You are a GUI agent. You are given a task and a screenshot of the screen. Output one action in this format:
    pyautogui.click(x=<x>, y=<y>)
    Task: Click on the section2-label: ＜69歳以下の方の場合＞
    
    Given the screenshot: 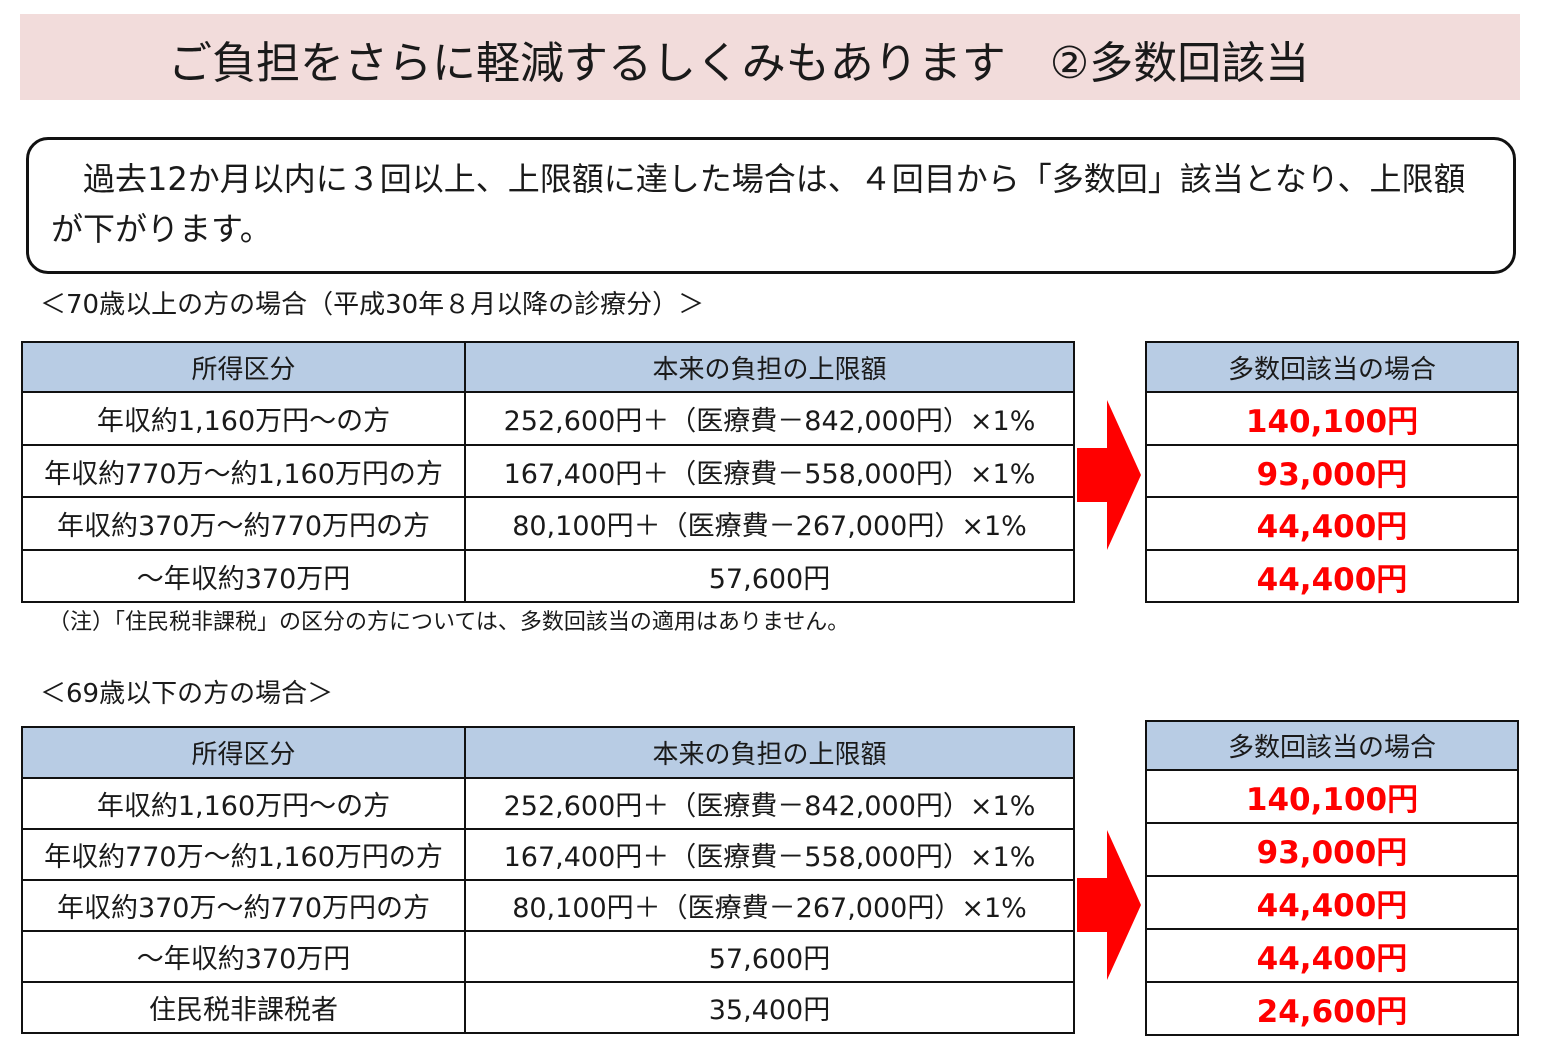 What is the action you would take?
    pyautogui.click(x=187, y=694)
    